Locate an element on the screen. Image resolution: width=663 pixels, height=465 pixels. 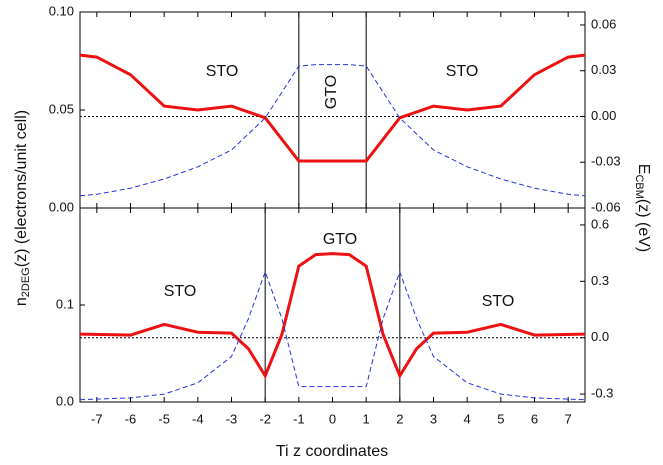
y-label-main: n is located at coordinates (21, 301).